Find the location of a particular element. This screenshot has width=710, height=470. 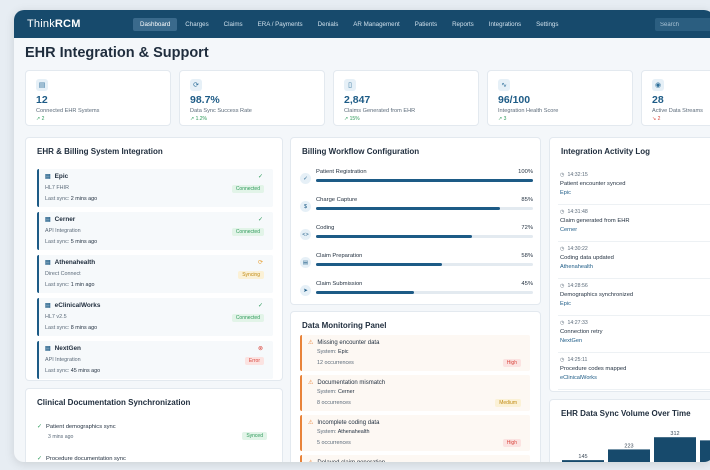

workflow-step: ▤ Claim Preparation 58% is located at coordinates (416, 263).